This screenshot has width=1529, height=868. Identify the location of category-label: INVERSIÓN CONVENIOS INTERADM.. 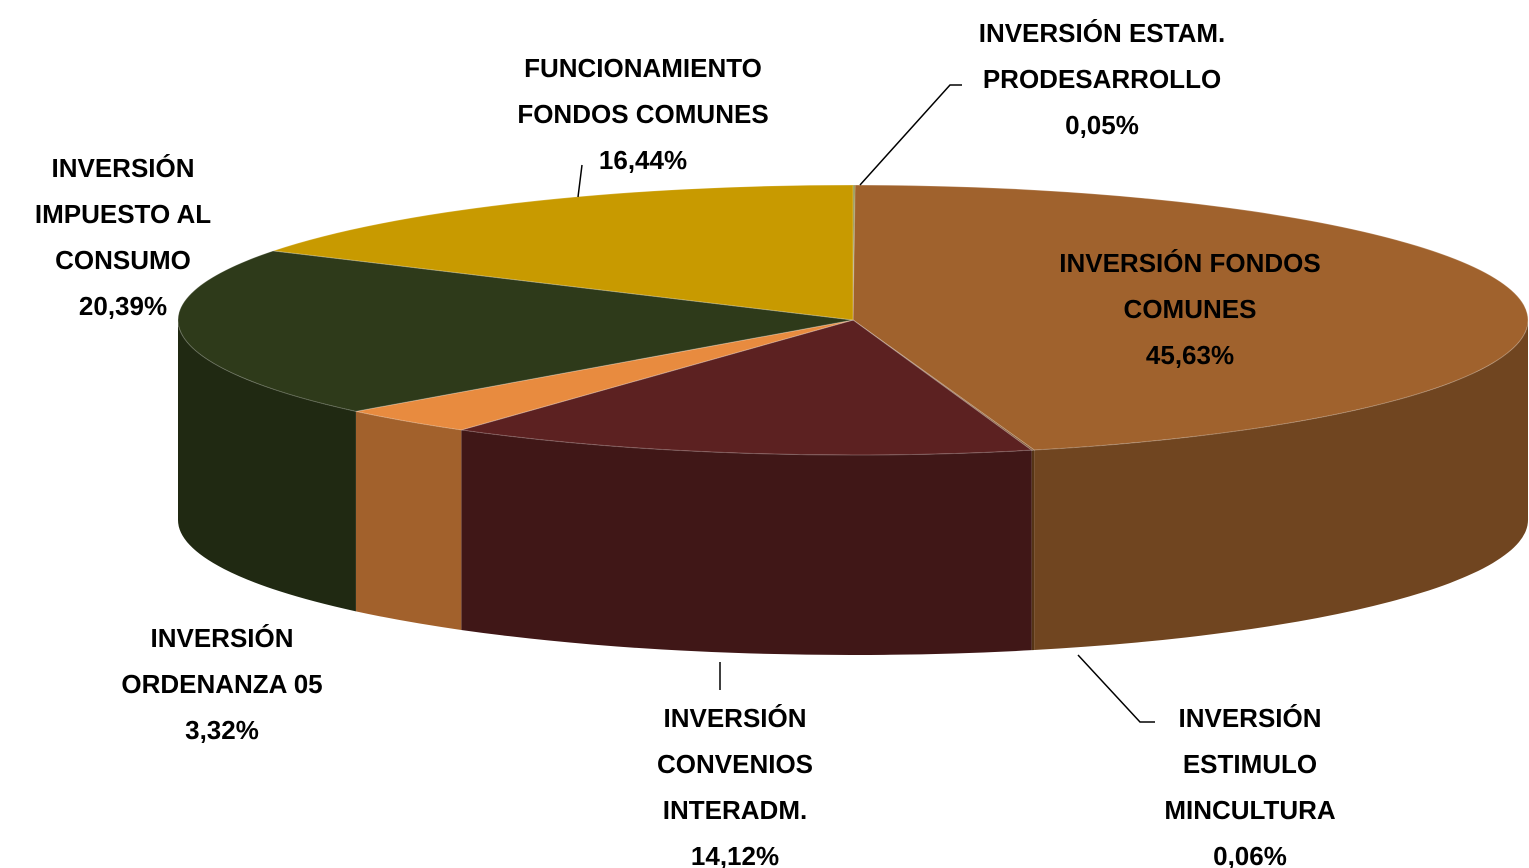
(735, 764).